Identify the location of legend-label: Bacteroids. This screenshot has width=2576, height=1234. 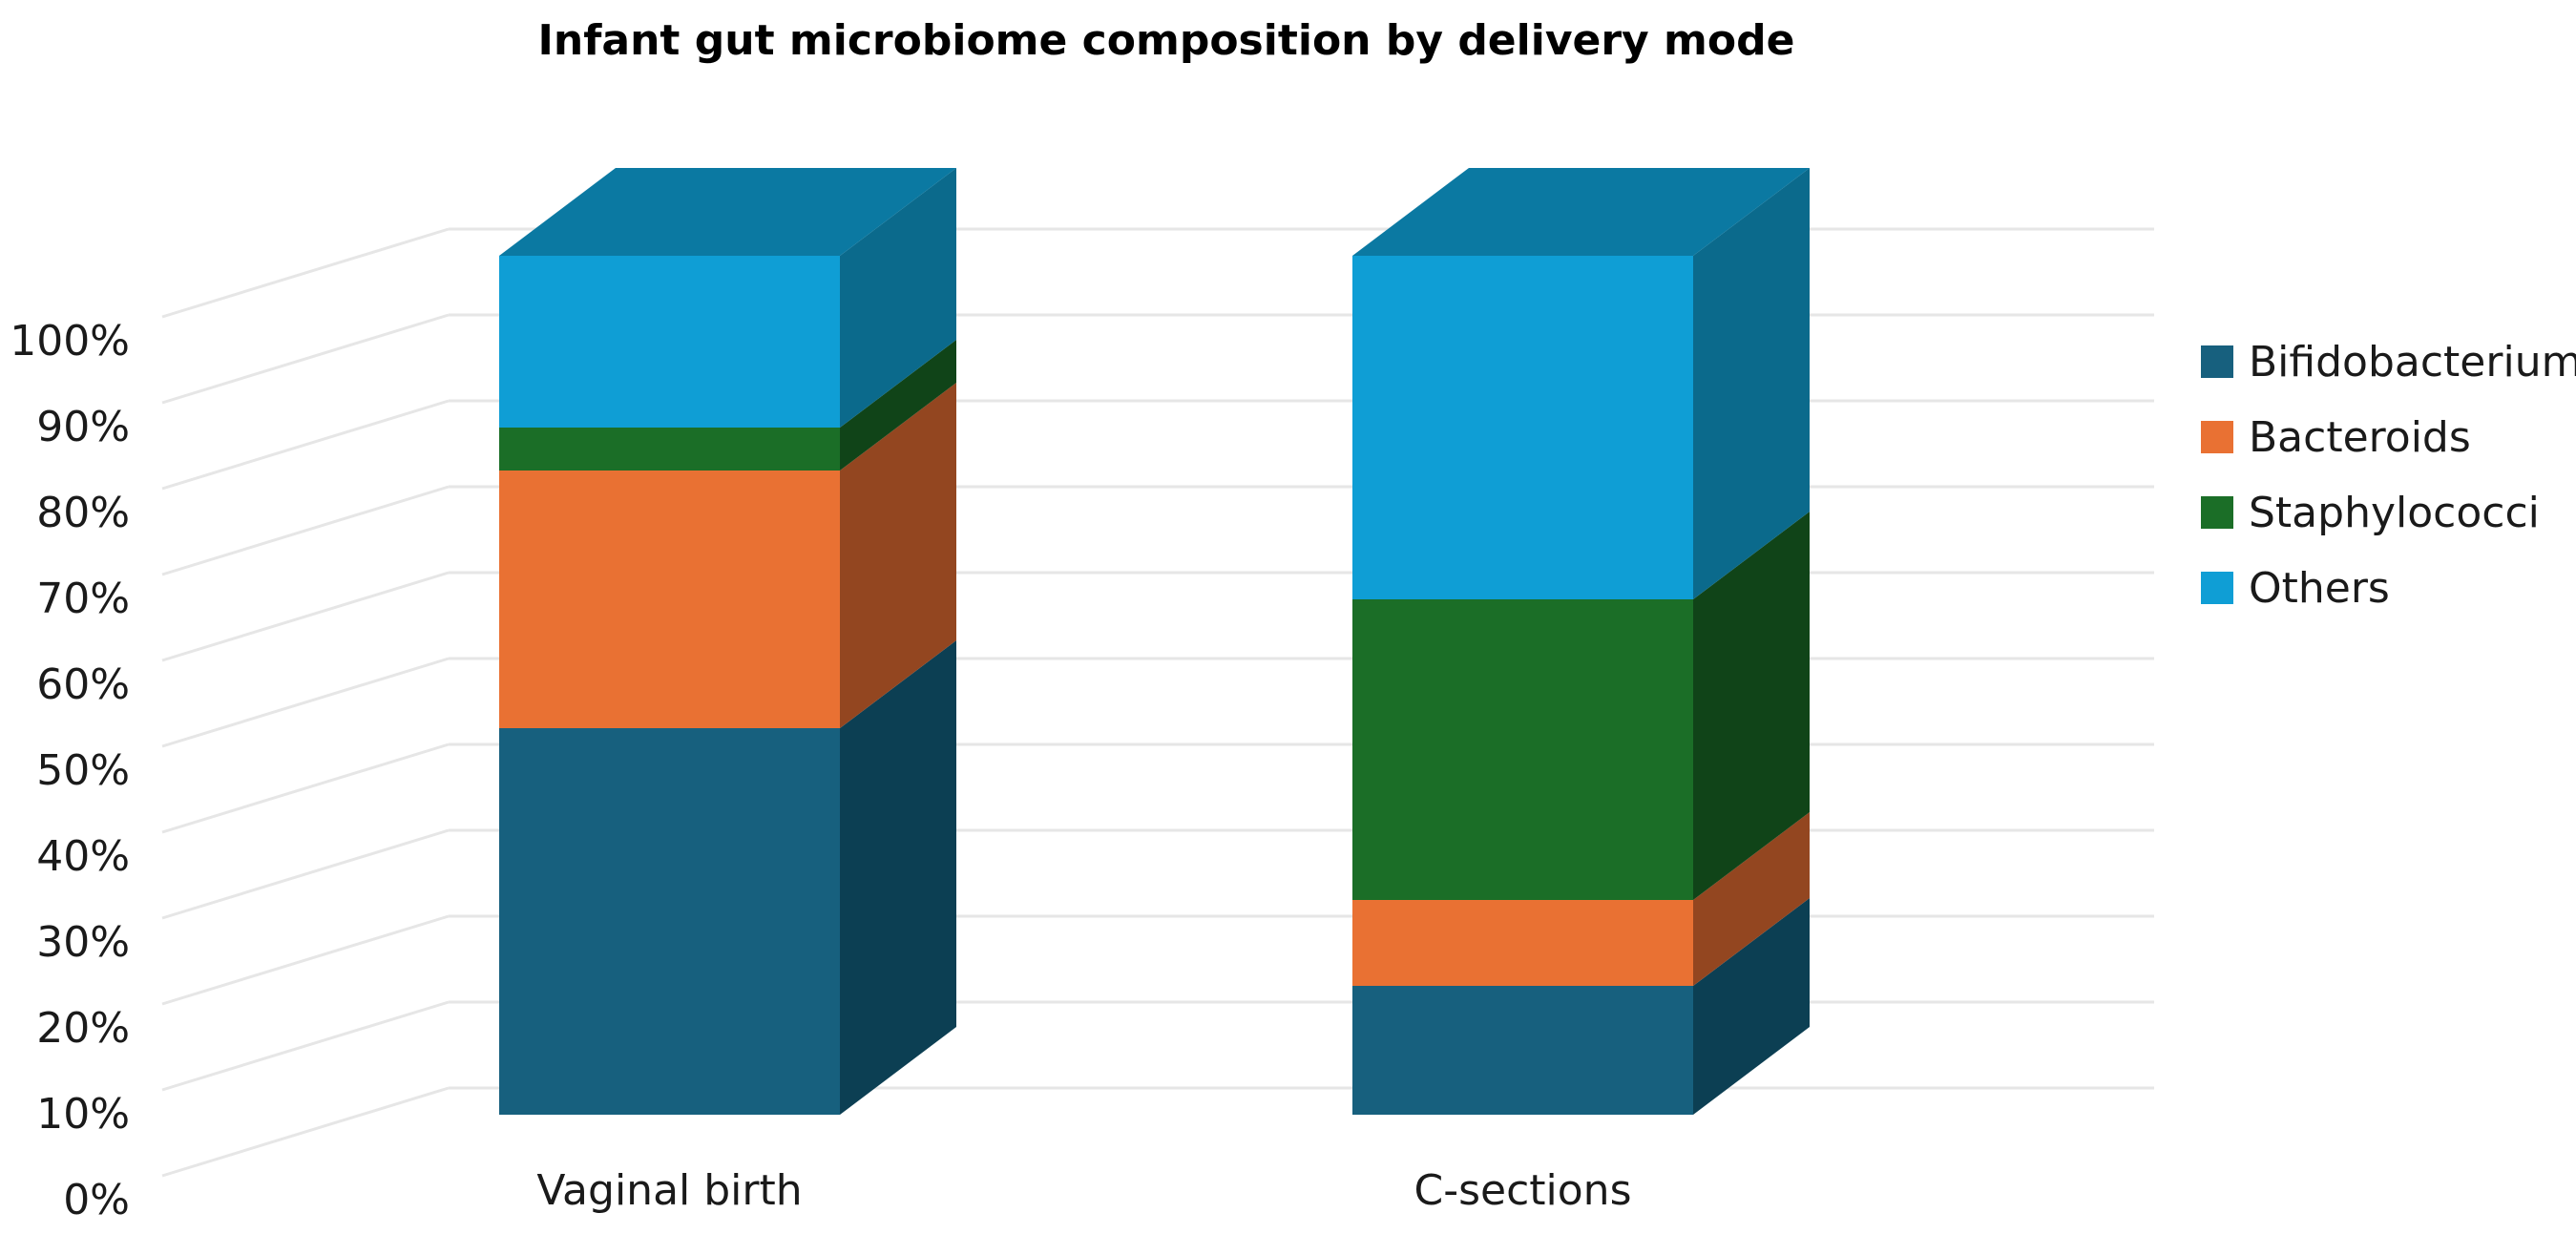
(2360, 437).